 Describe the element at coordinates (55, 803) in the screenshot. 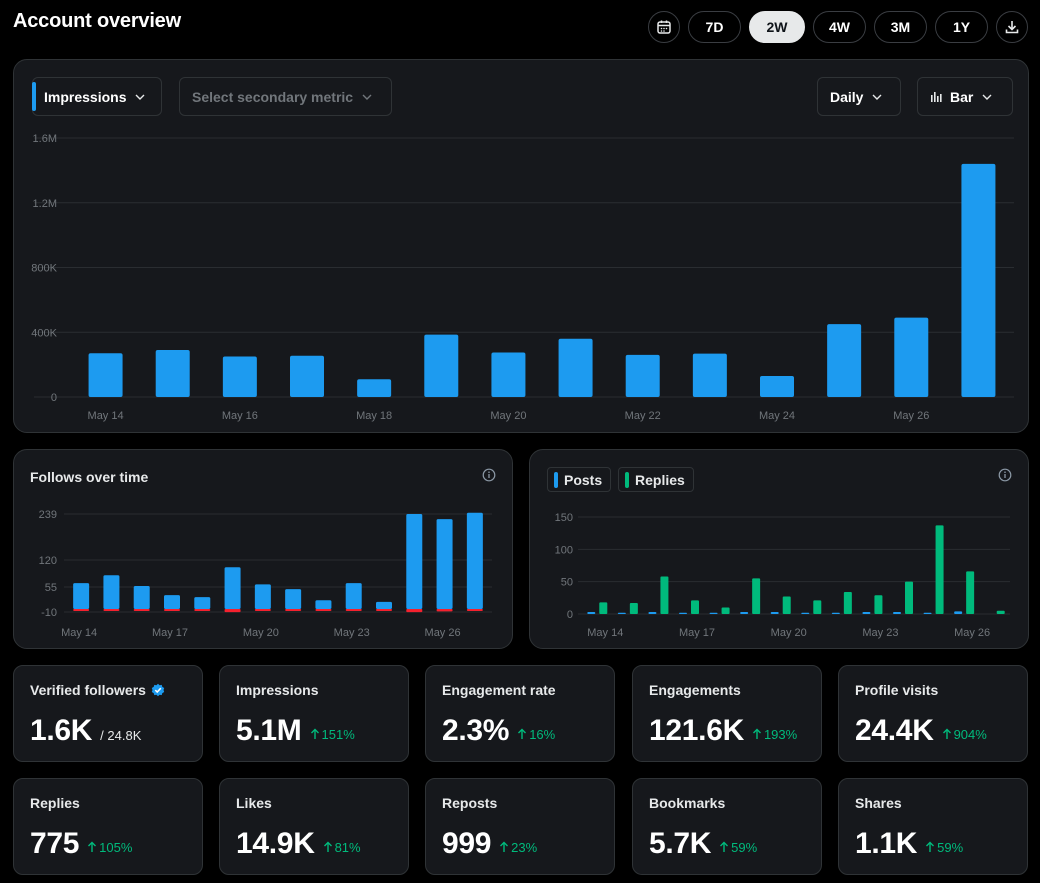

I see `stat-label: Replies` at that location.